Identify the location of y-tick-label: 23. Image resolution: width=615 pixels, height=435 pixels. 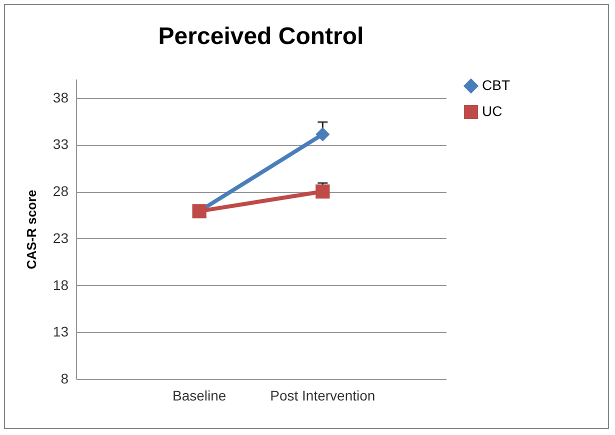
(60, 238).